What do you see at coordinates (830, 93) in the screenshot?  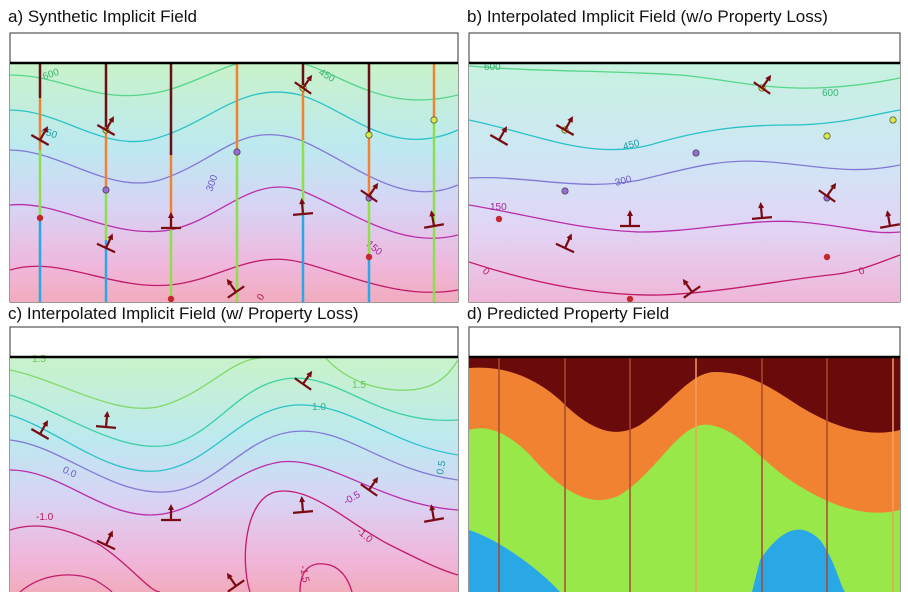 I see `contour-label: 600` at bounding box center [830, 93].